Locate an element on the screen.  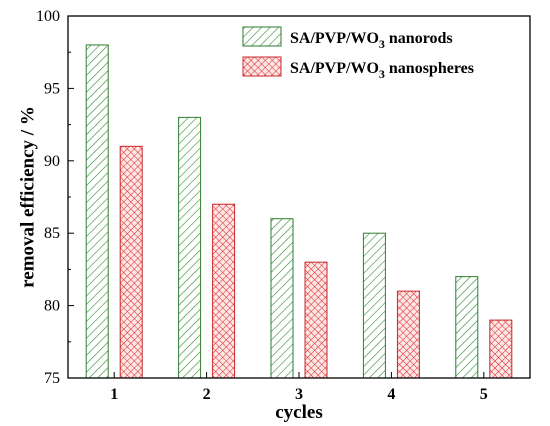
y-tick-label-80: 80 is located at coordinates (52, 306).